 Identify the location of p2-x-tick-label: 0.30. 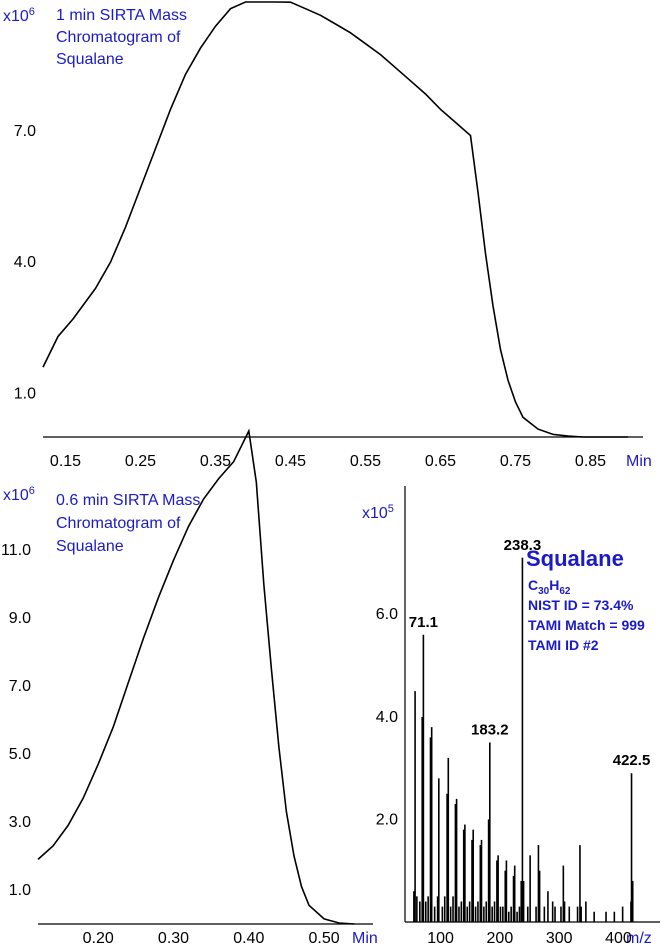
(173, 938).